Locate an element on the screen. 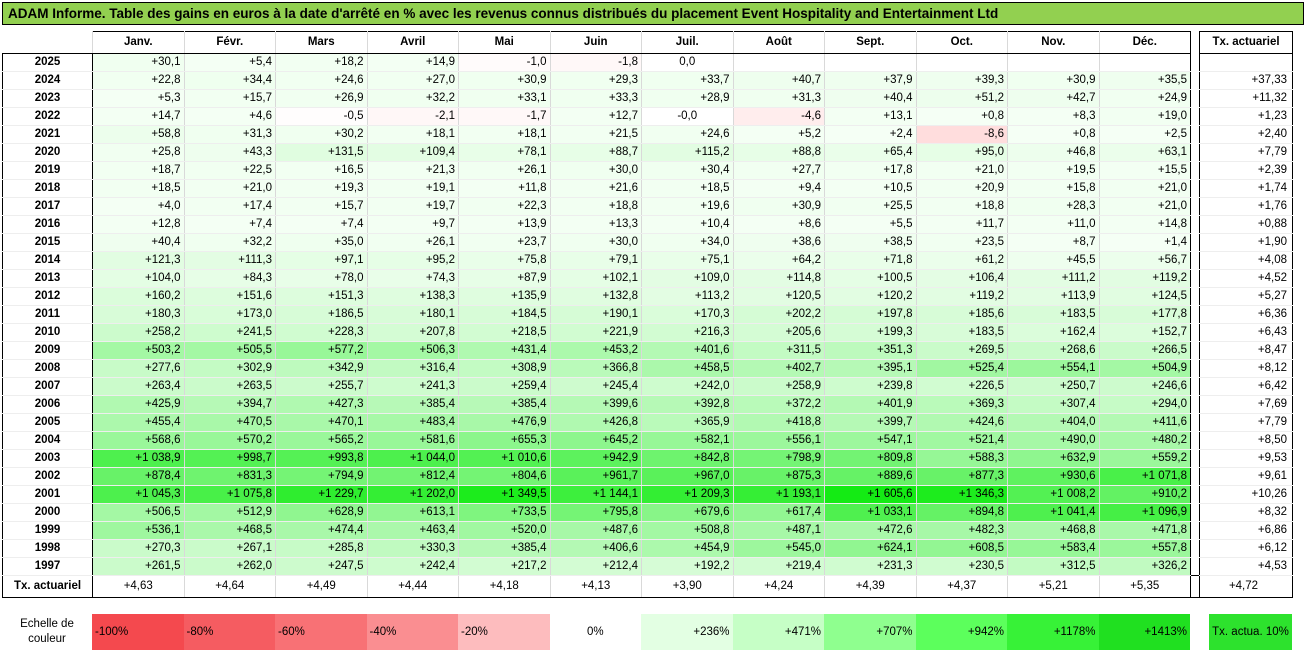  gain-cell: +454,9 is located at coordinates (687, 548).